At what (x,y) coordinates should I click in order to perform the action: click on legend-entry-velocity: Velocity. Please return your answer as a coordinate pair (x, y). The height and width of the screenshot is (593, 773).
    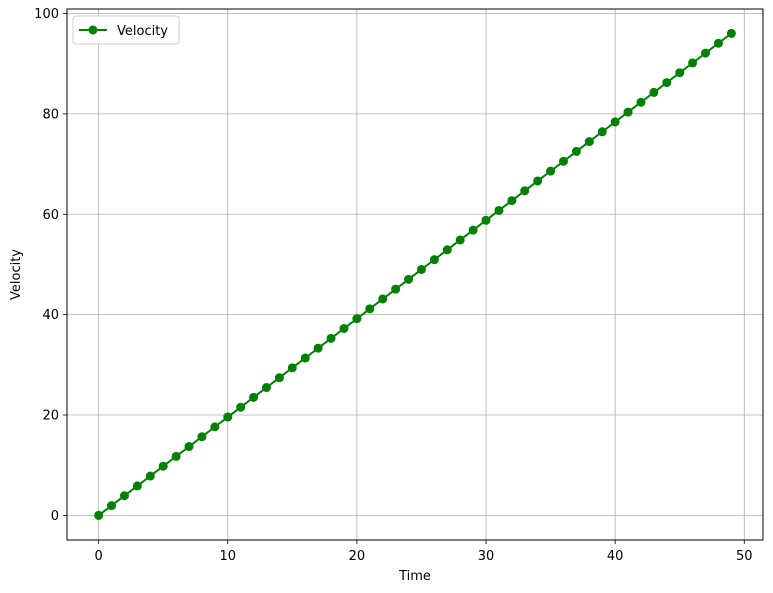
    Looking at the image, I should click on (142, 31).